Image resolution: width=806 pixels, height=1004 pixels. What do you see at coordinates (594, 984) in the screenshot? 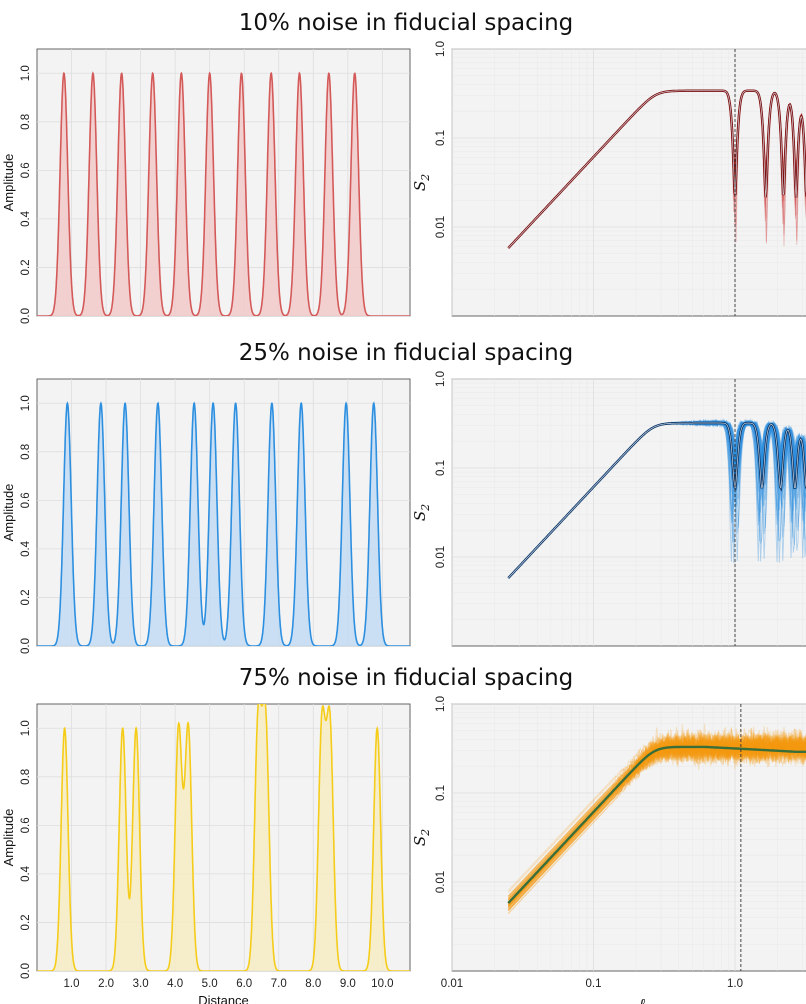
I see `x-tick-label: 0.1` at bounding box center [594, 984].